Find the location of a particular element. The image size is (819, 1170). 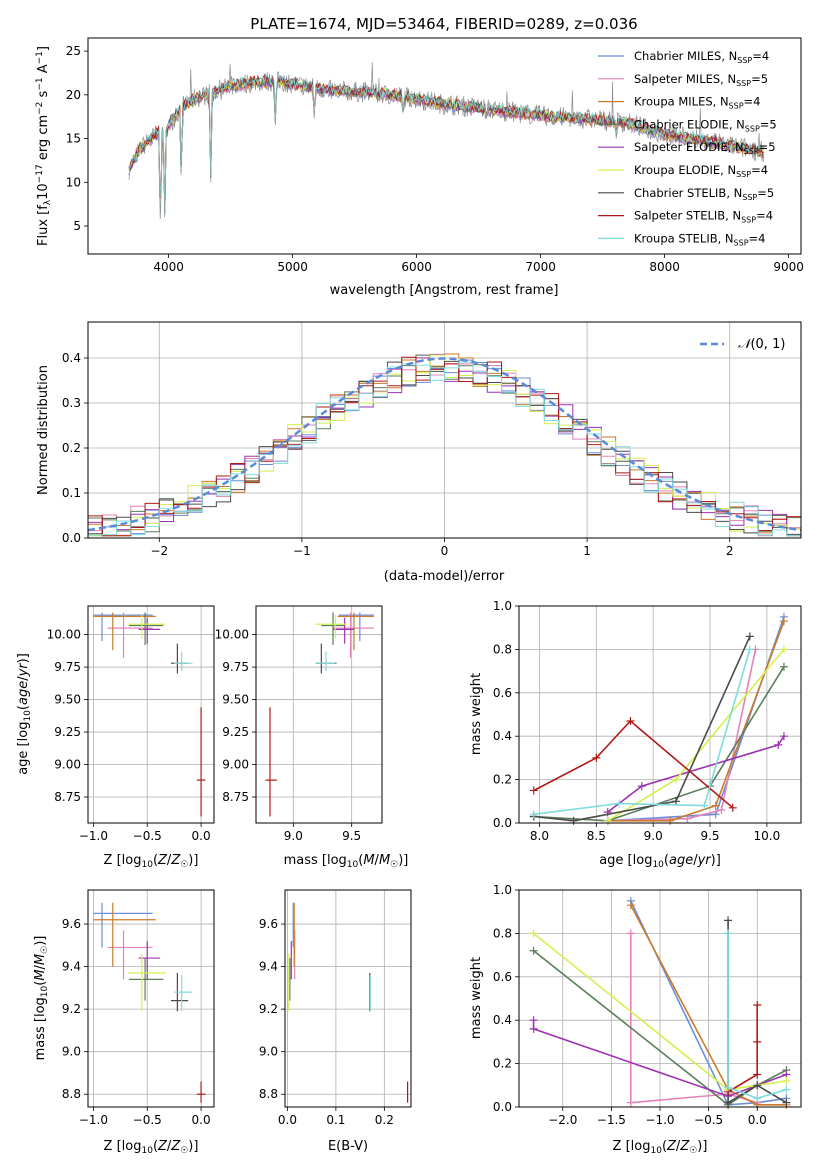

legend-label-1: Chabrier MILES, NSSP=4 is located at coordinates (701, 57).